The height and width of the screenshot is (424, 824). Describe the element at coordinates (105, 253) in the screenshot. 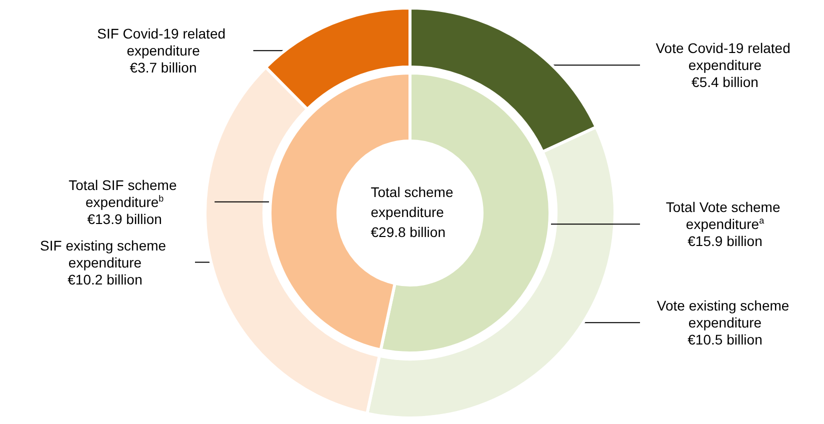

I see `slice-label: SIF existing scheme expenditure` at that location.